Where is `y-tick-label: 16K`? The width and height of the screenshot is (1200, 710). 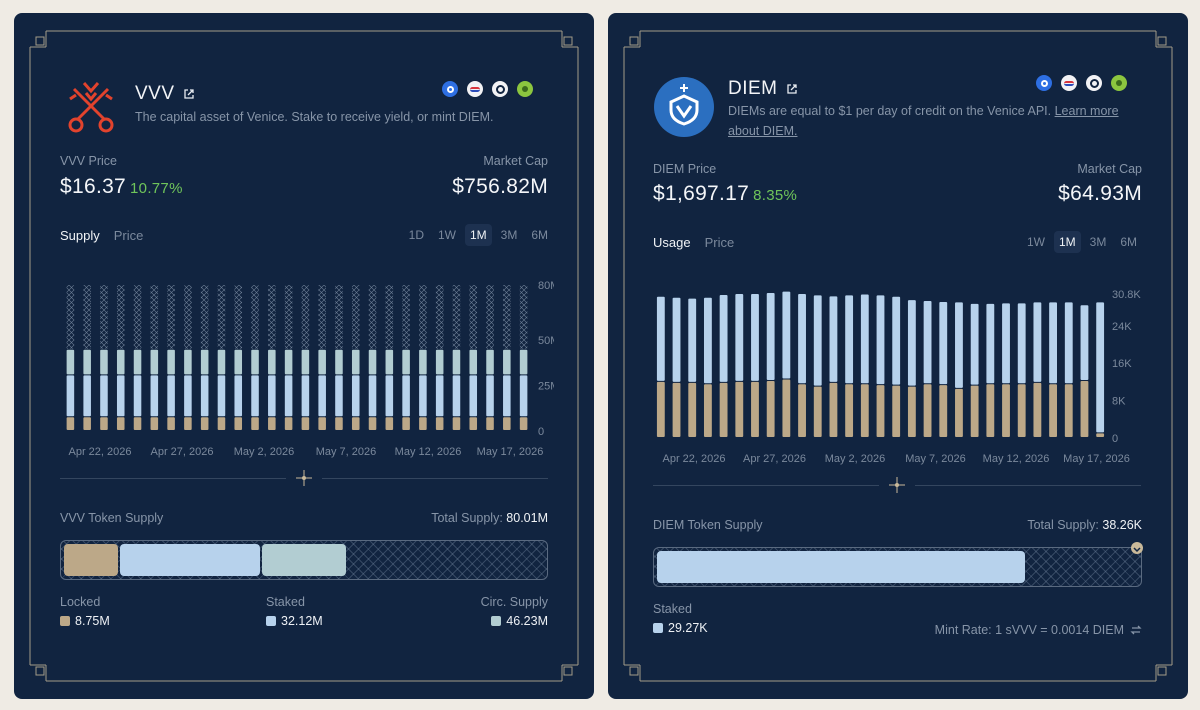
y-tick-label: 16K is located at coordinates (1122, 364).